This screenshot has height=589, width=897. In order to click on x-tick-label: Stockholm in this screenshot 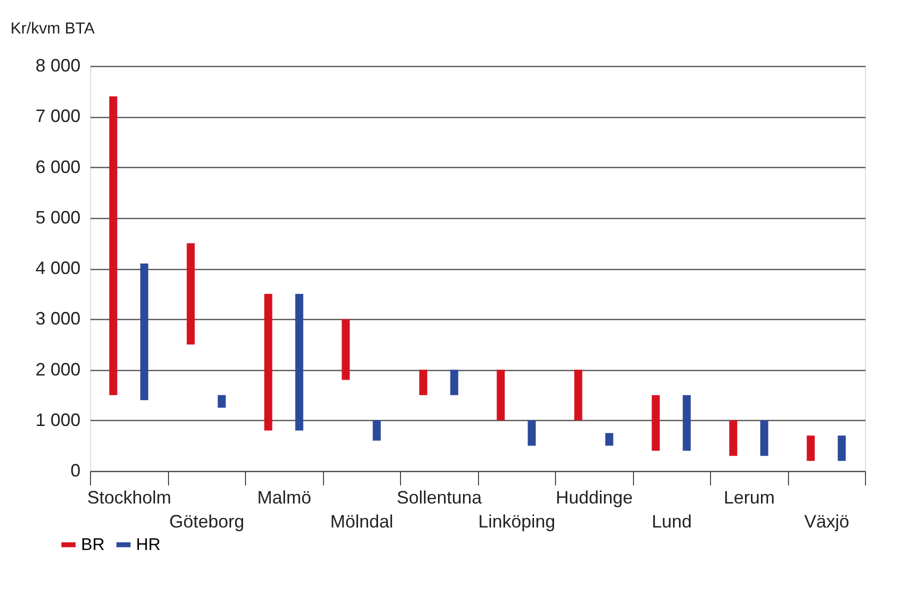, I will do `click(129, 498)`.